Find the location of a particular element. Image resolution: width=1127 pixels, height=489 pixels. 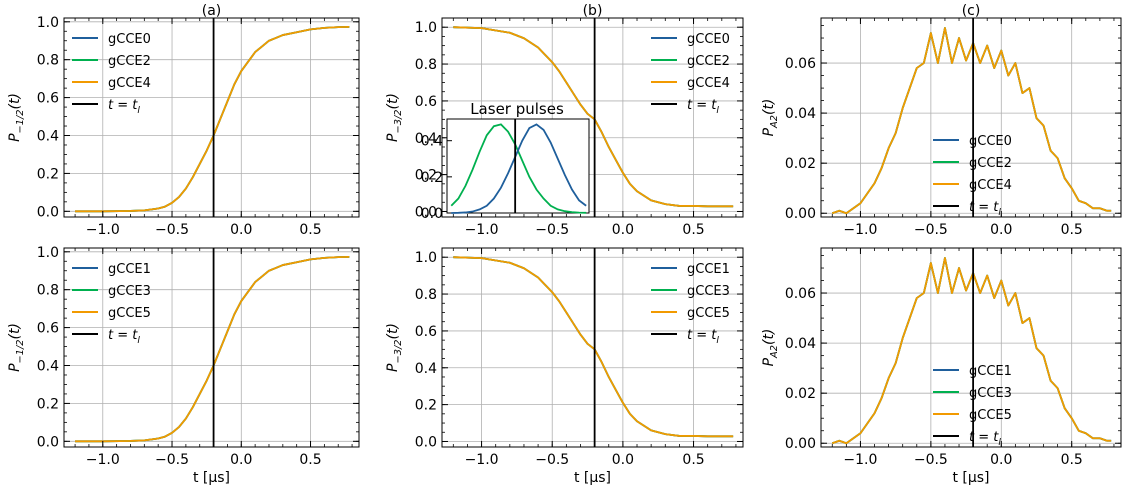

inset-y-tick-label: 0.0 is located at coordinates (432, 214).